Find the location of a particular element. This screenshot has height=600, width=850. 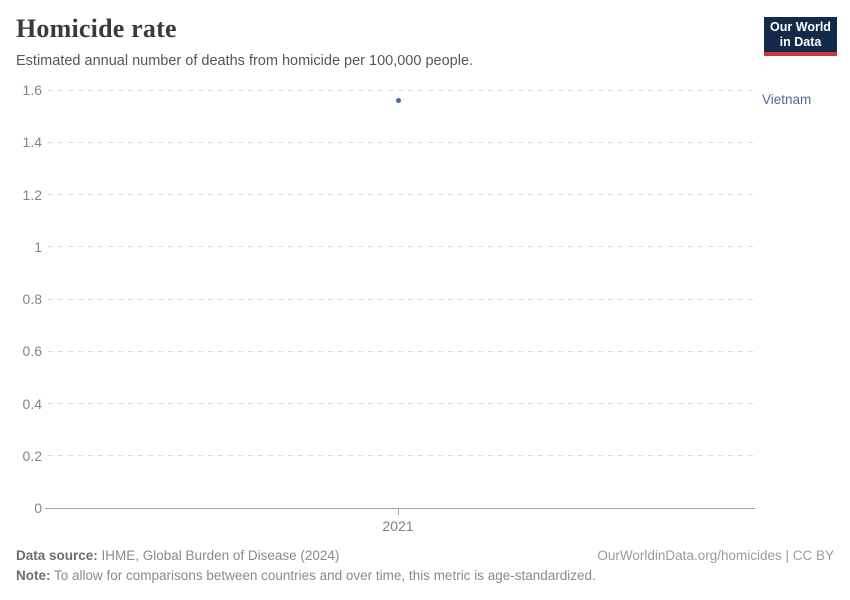

y-axis-tick-label: 1 is located at coordinates (38, 246).